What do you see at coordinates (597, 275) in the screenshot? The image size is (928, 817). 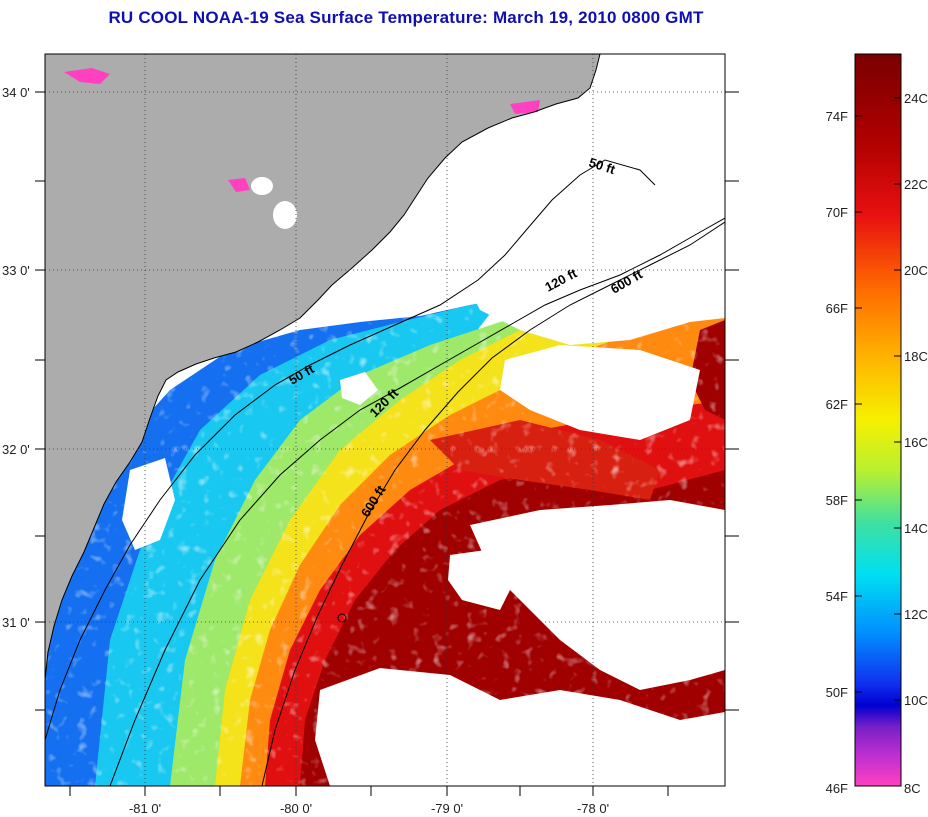 I see `cloud-northeast` at bounding box center [597, 275].